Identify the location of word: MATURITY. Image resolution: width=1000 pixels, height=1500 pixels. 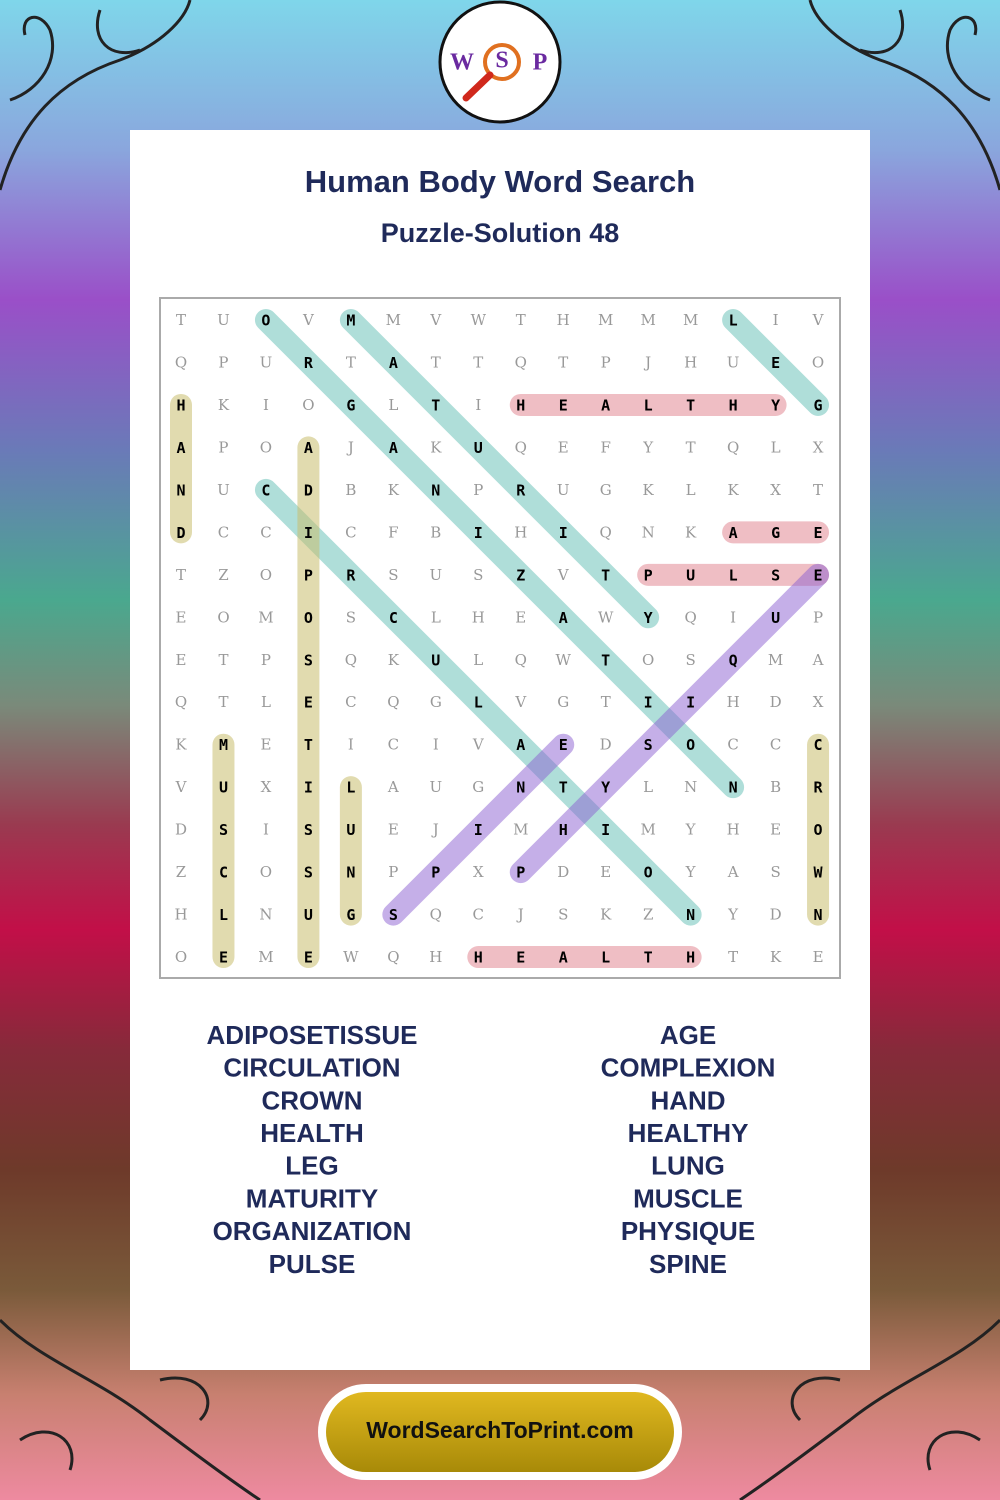
(312, 1198).